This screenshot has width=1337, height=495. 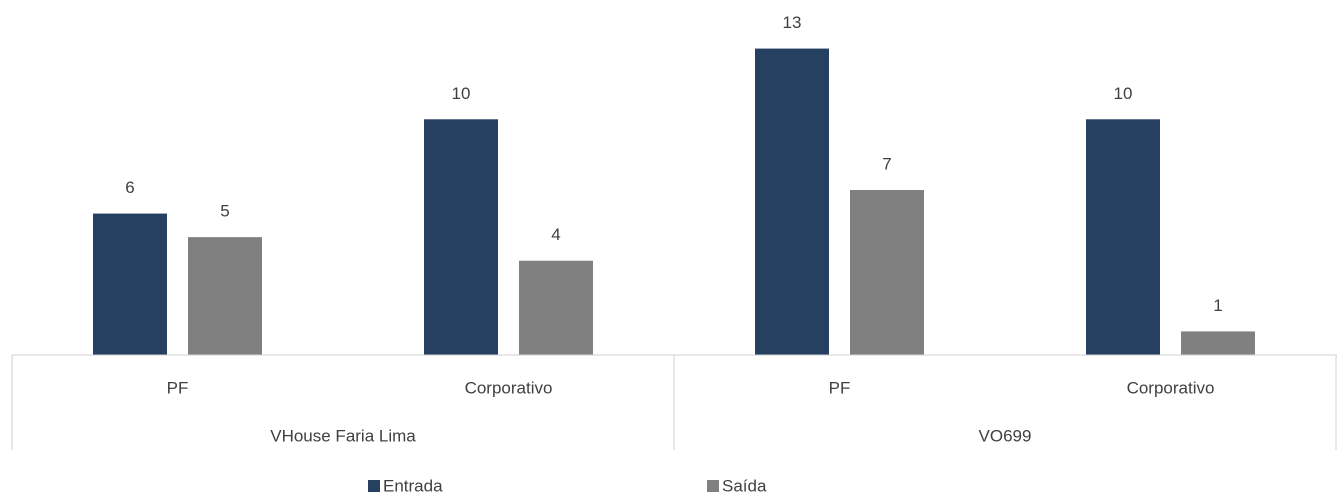 I want to click on legend-label: Saída, so click(x=744, y=485).